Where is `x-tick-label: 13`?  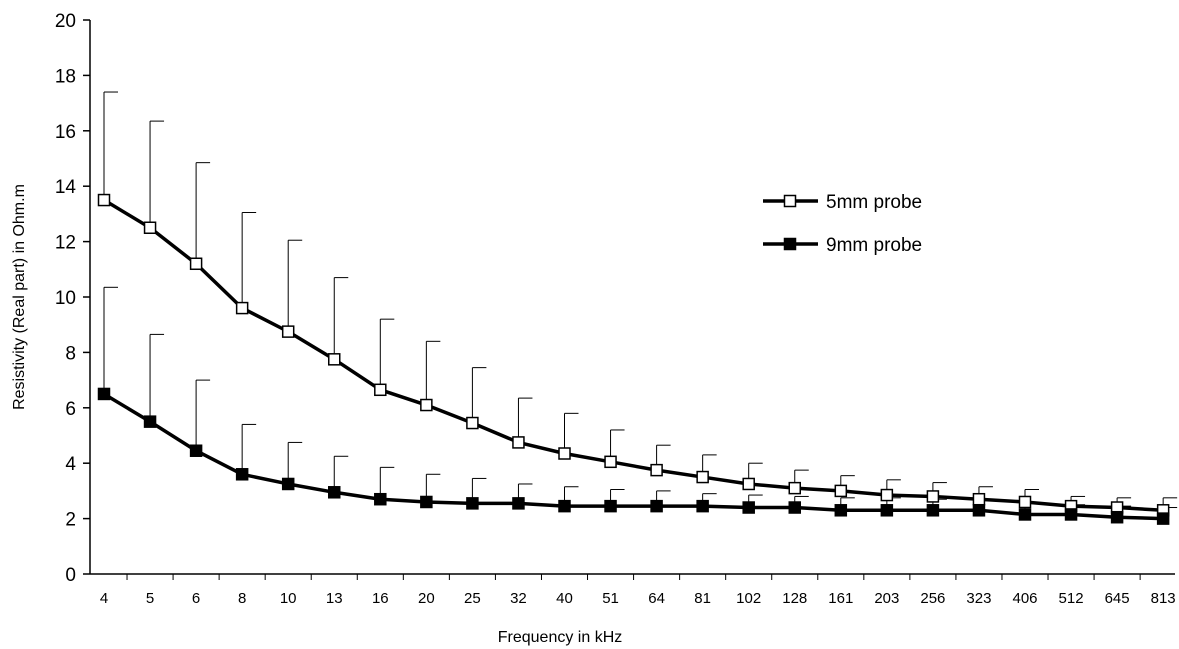 x-tick-label: 13 is located at coordinates (334, 598).